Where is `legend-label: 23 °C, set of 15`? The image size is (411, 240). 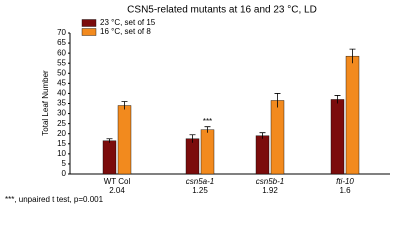 legend-label: 23 °C, set of 15 is located at coordinates (128, 22).